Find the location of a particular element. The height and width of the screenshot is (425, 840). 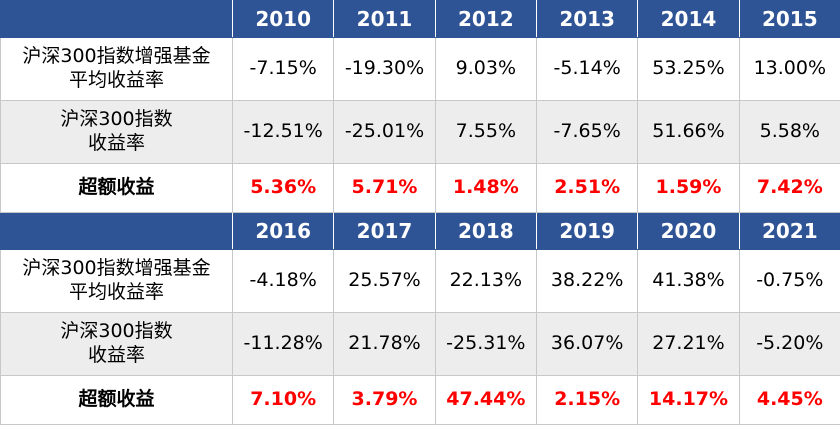

excess-value-cell: 5.71% is located at coordinates (384, 188).